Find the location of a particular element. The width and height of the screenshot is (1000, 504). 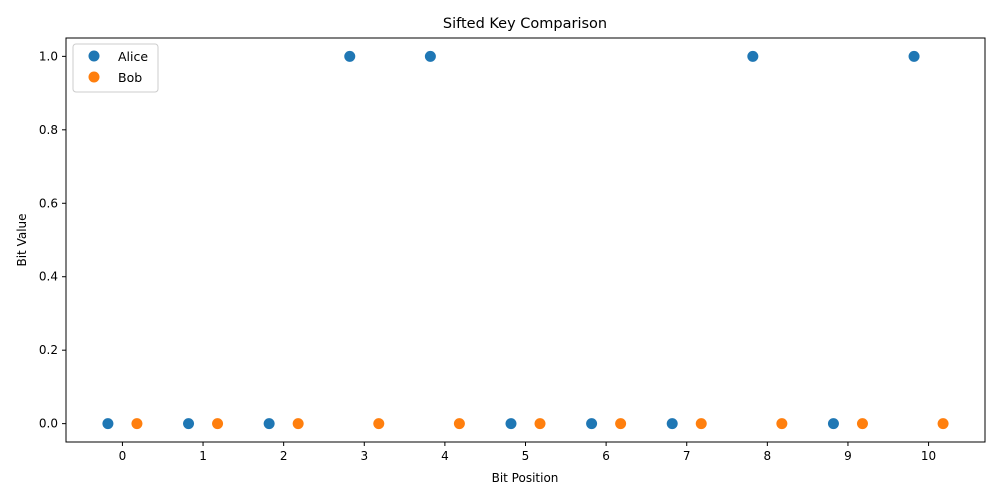

x-tick-label: 3 is located at coordinates (364, 456).